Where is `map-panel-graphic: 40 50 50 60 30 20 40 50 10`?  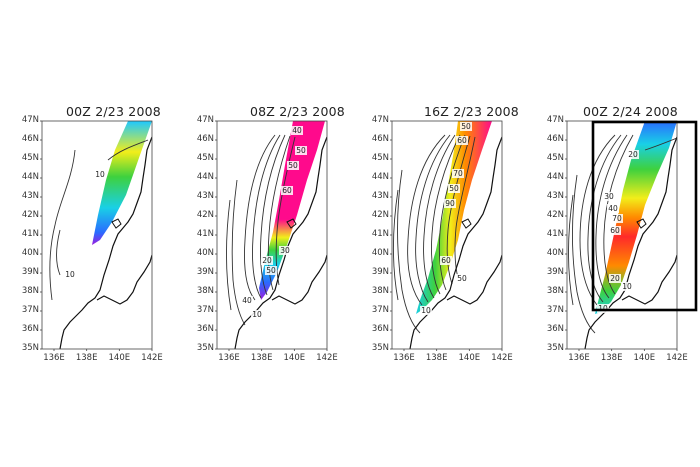
map-panel-graphic: 40 50 50 60 30 20 40 50 10 is located at coordinates (271, 235).